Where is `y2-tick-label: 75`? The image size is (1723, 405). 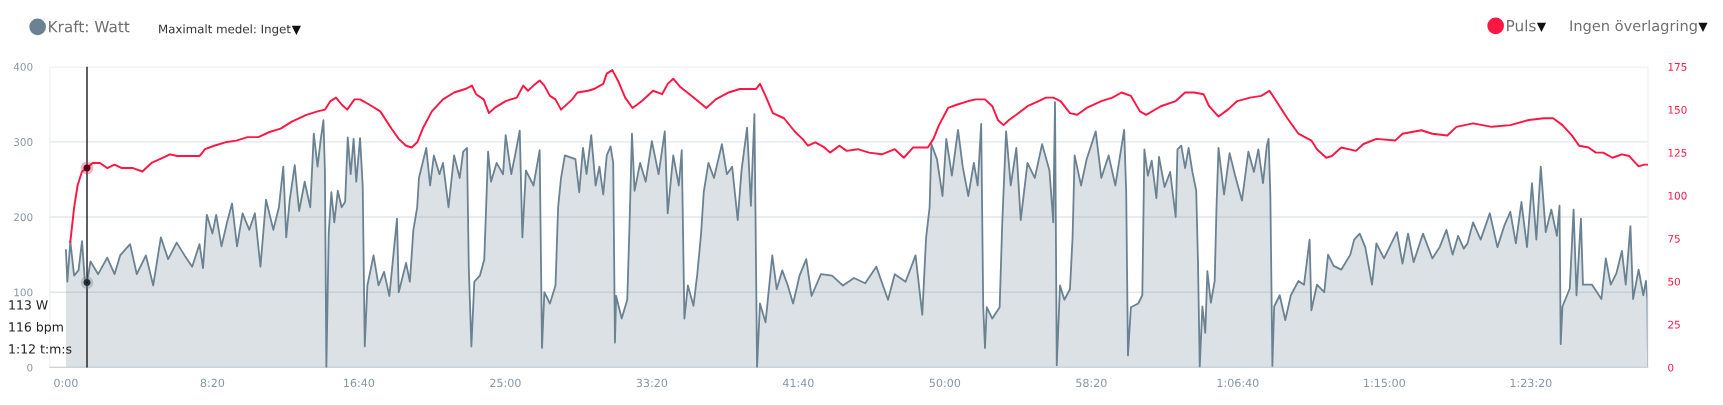 y2-tick-label: 75 is located at coordinates (1674, 238).